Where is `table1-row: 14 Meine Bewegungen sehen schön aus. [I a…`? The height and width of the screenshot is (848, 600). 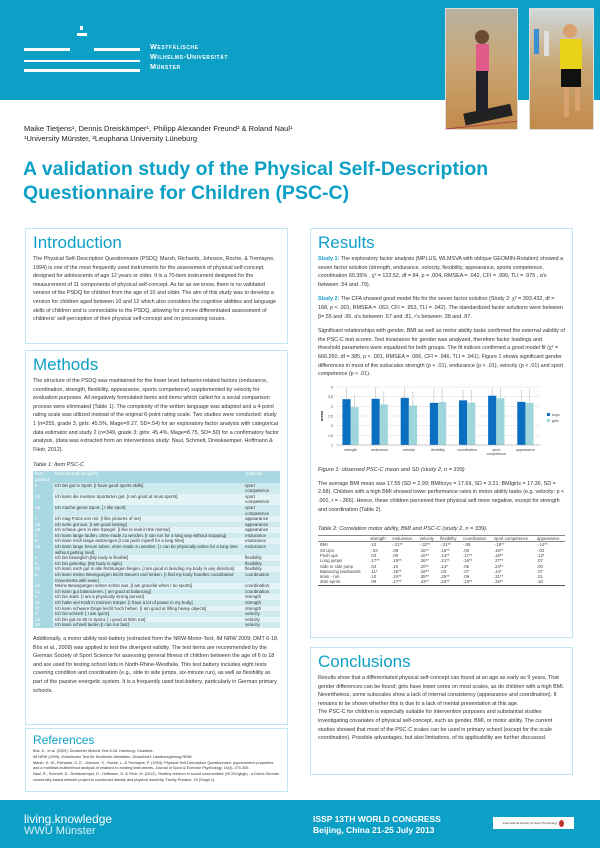 table1-row: 14 Meine Bewegungen sehen schön aus. [I a… is located at coordinates (156, 586).